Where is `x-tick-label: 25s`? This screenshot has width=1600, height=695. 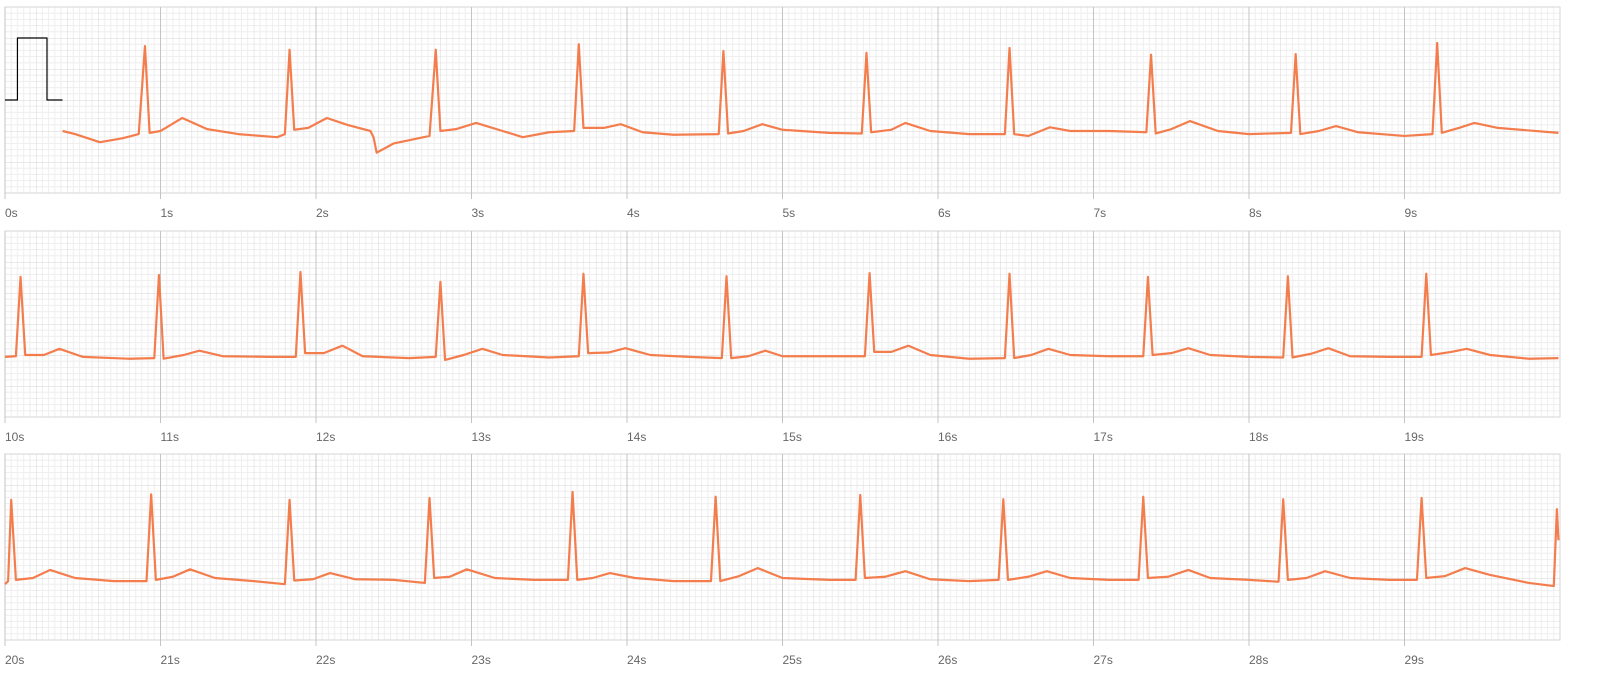
x-tick-label: 25s is located at coordinates (792, 660).